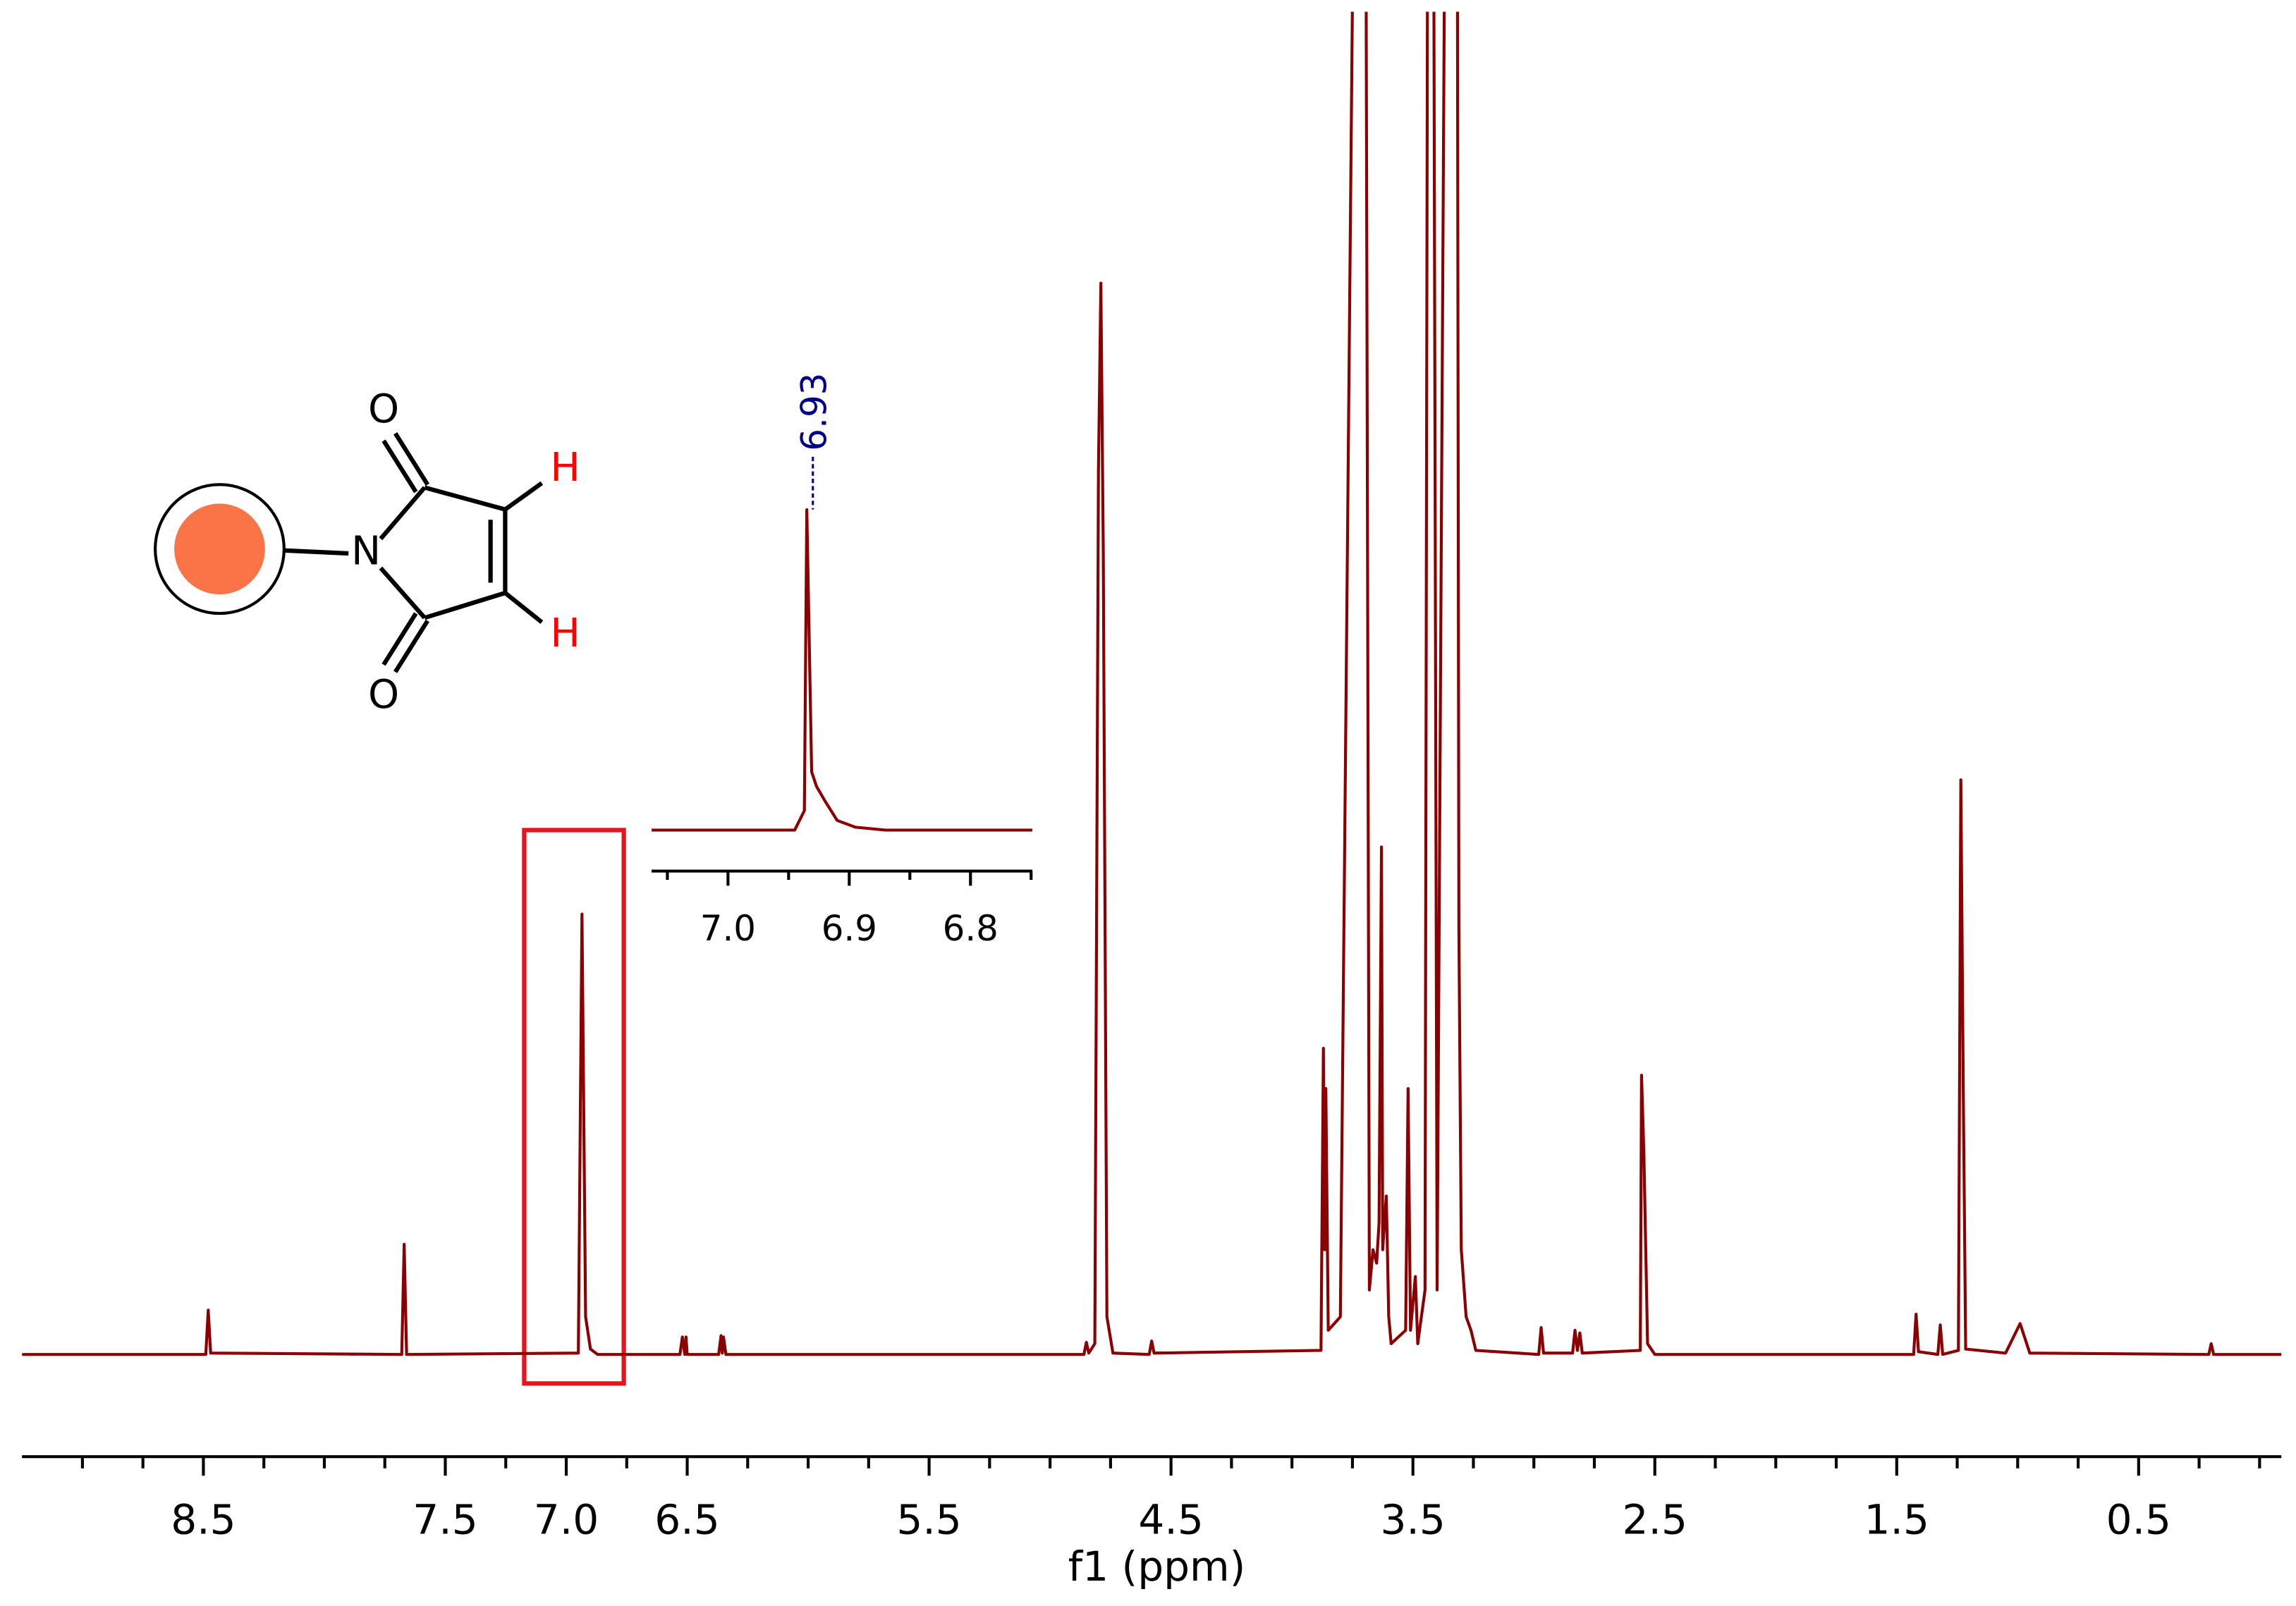 Image resolution: width=2296 pixels, height=1606 pixels. What do you see at coordinates (1896, 1520) in the screenshot?
I see `x-tick-label: 1.5` at bounding box center [1896, 1520].